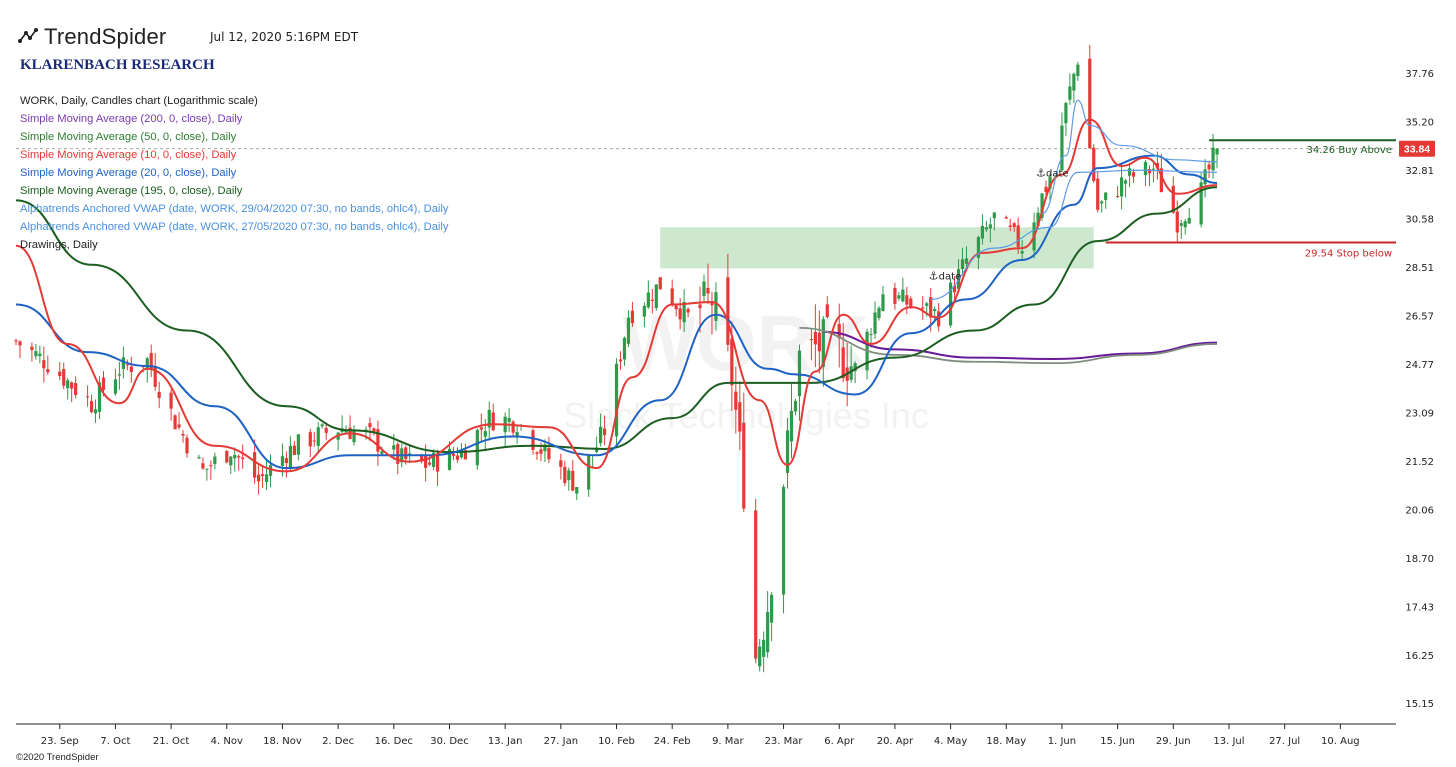 Image resolution: width=1456 pixels, height=767 pixels. What do you see at coordinates (91, 37) in the screenshot?
I see `trendspider-logo: TrendSpider` at bounding box center [91, 37].